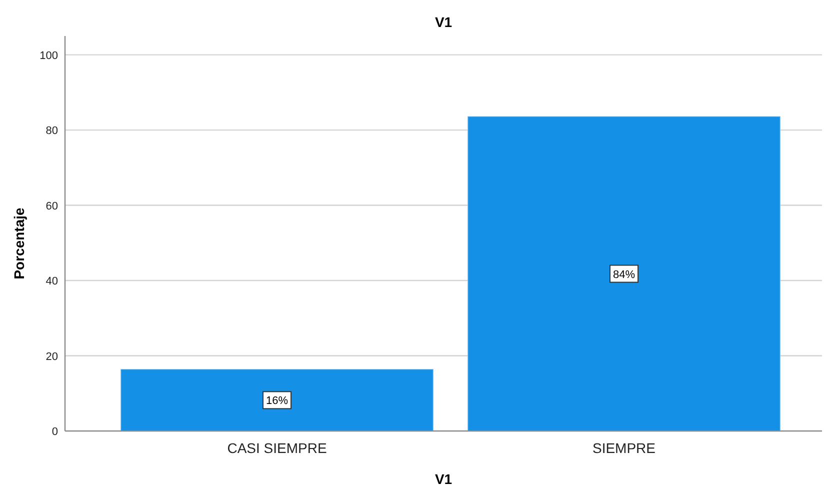 This screenshot has width=825, height=486. What do you see at coordinates (52, 282) in the screenshot?
I see `y-tick-label: 40` at bounding box center [52, 282].